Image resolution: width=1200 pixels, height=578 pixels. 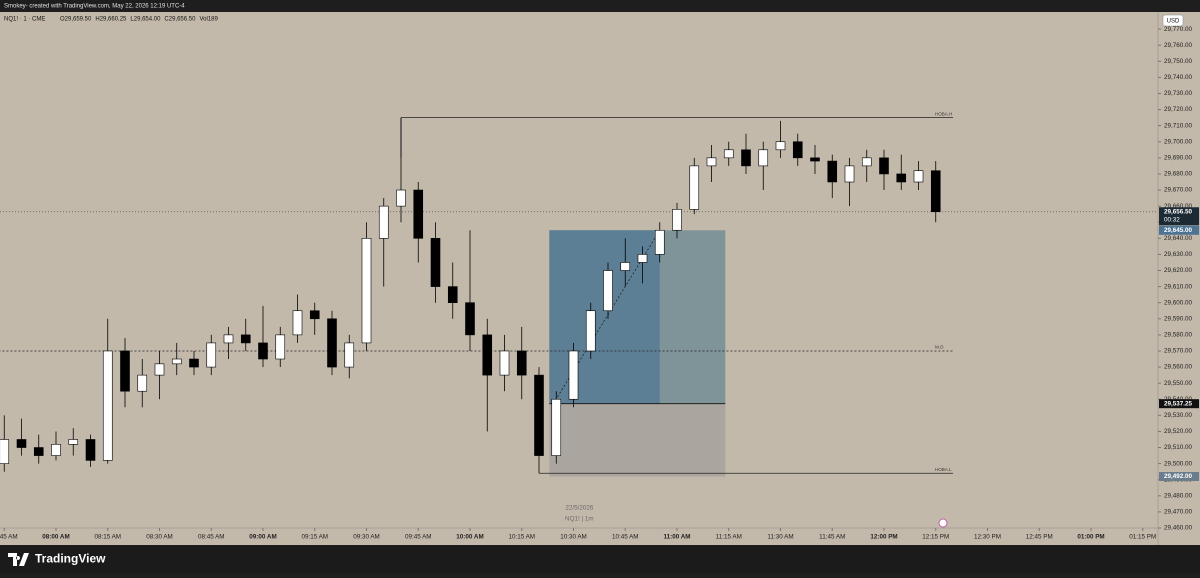 What do you see at coordinates (600, 6) in the screenshot?
I see `top-bar` at bounding box center [600, 6].